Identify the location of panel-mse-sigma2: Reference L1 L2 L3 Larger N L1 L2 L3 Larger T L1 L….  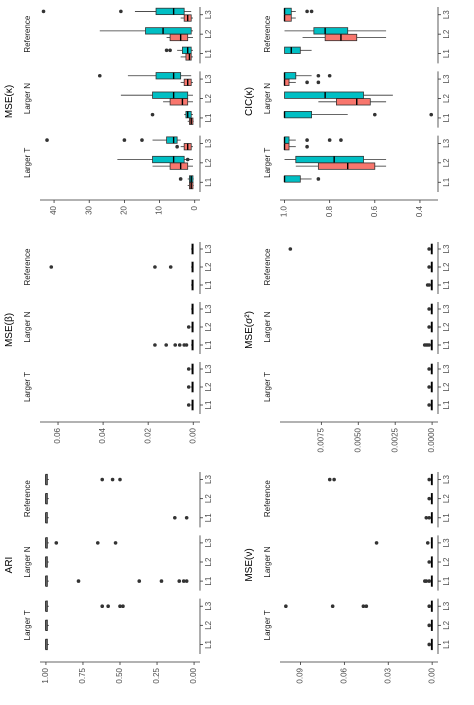
(347, 347).